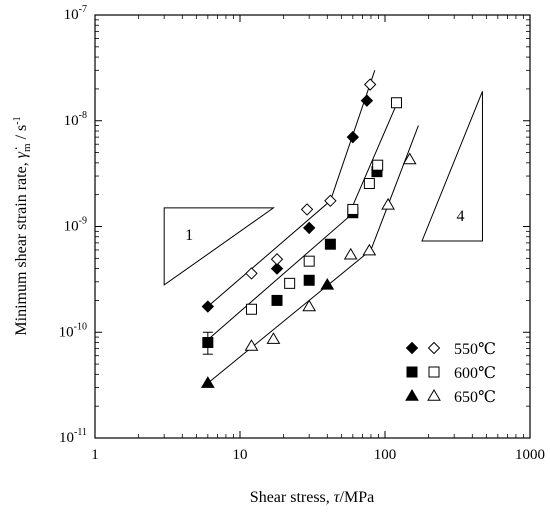 The height and width of the screenshot is (512, 550). Describe the element at coordinates (75, 119) in the screenshot. I see `y-tick-label: 10⁻⁸` at that location.